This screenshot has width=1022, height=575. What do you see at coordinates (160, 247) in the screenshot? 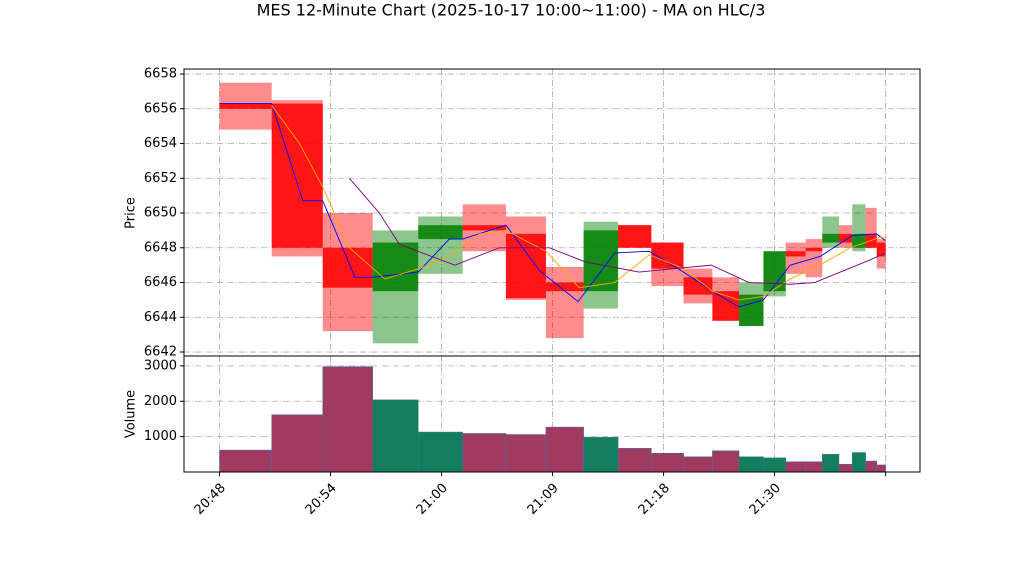
I see `y-tick-label: 6648` at bounding box center [160, 247].